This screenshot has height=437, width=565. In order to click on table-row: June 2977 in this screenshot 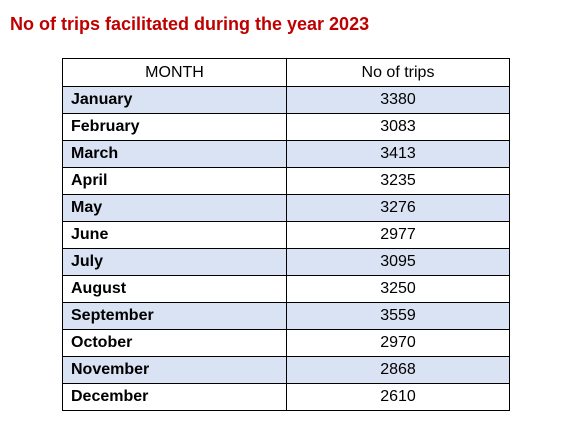, I will do `click(286, 235)`.